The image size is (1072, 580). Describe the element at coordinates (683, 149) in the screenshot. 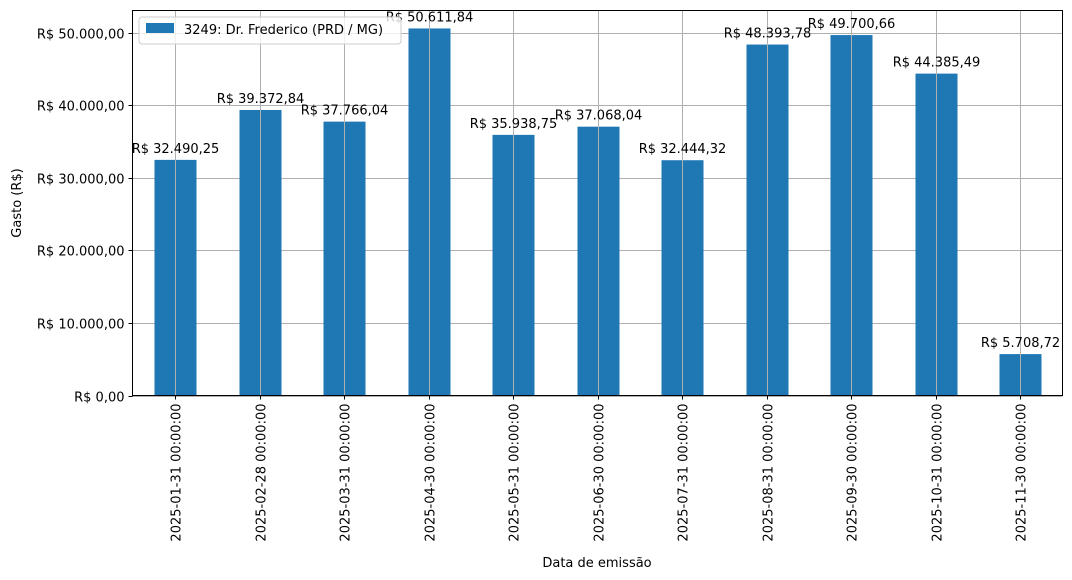

I see `bar-value-label: R$ 32.444,32` at that location.